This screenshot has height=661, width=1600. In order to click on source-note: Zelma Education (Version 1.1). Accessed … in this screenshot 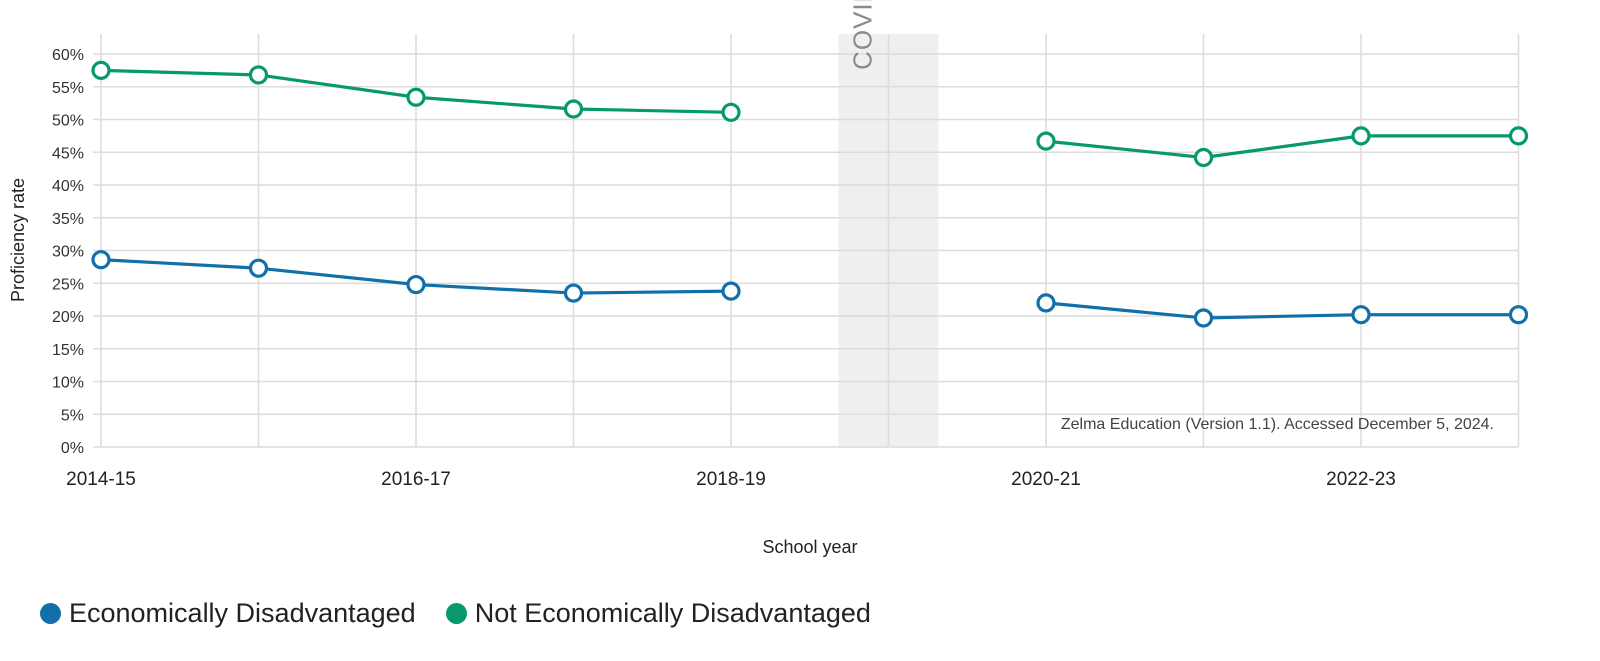, I will do `click(1277, 424)`.